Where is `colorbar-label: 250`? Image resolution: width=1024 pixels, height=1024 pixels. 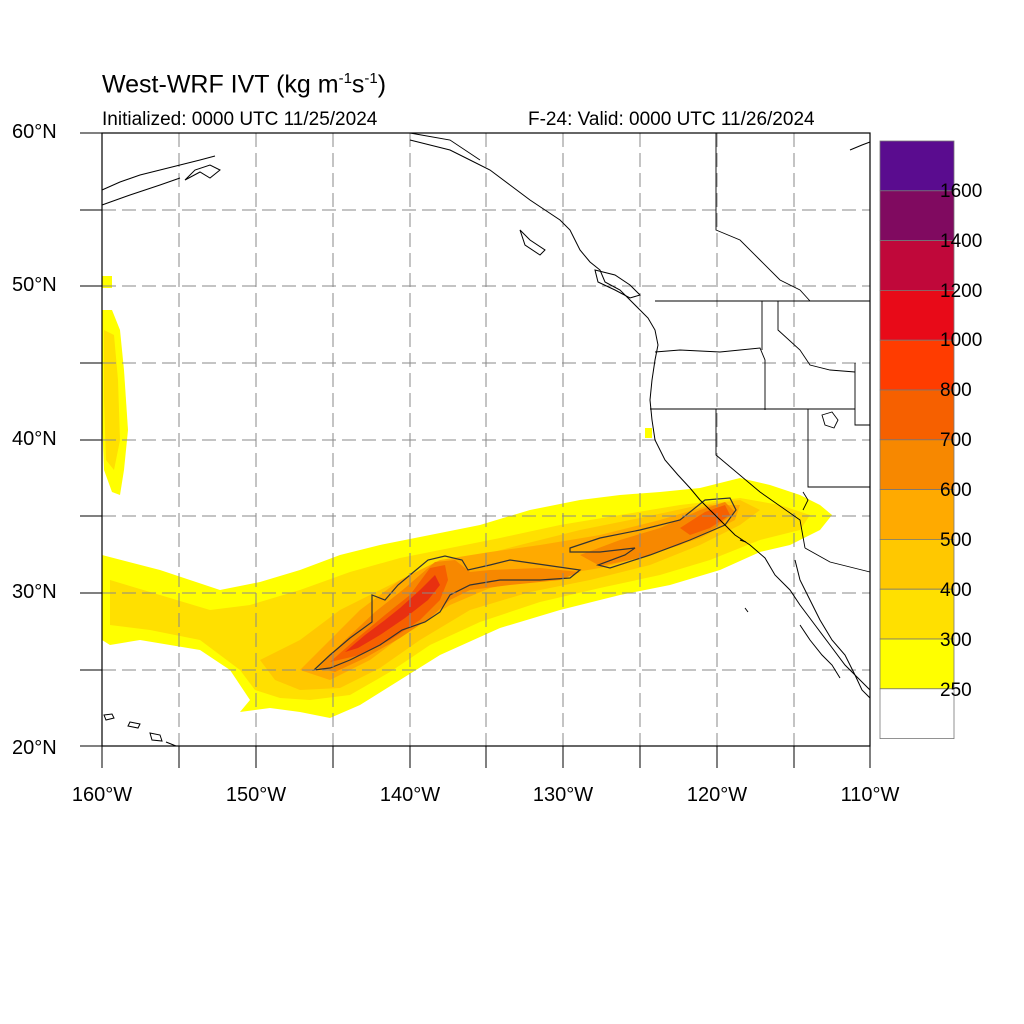
colorbar-label: 250 is located at coordinates (956, 690).